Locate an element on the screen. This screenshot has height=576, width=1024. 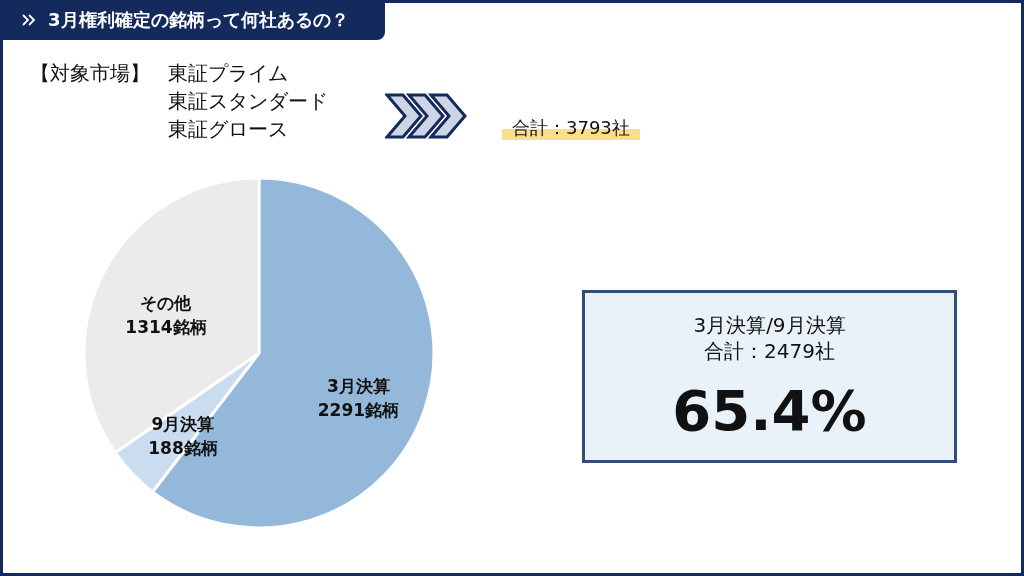
slice-label: 9月決算 is located at coordinates (183, 424).